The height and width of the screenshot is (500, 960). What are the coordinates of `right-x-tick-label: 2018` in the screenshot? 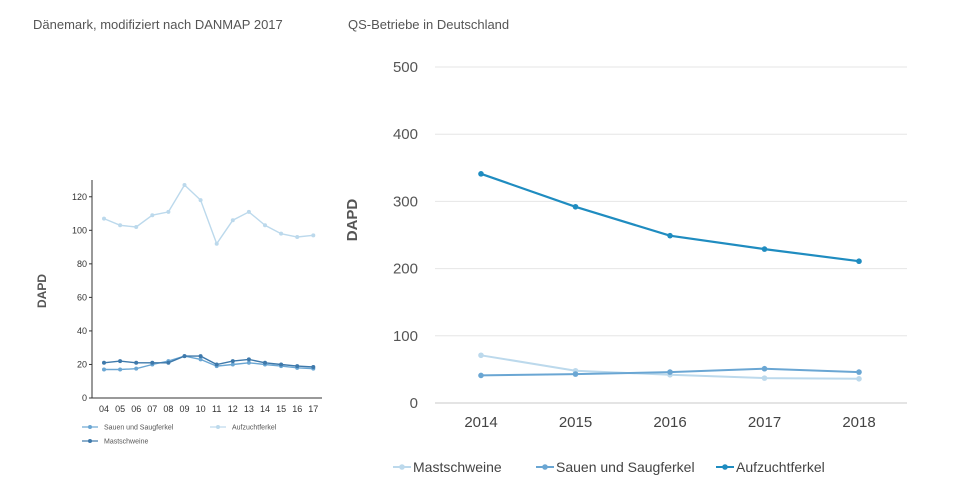 It's located at (858, 422).